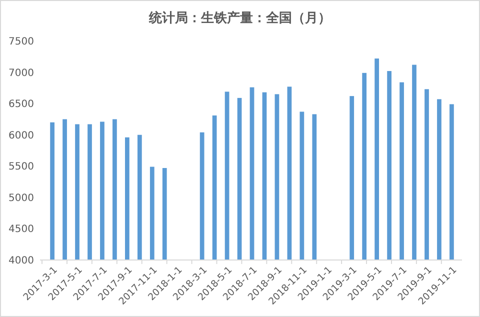 The image size is (480, 317). I want to click on y-tick-label: 6000, so click(21, 136).